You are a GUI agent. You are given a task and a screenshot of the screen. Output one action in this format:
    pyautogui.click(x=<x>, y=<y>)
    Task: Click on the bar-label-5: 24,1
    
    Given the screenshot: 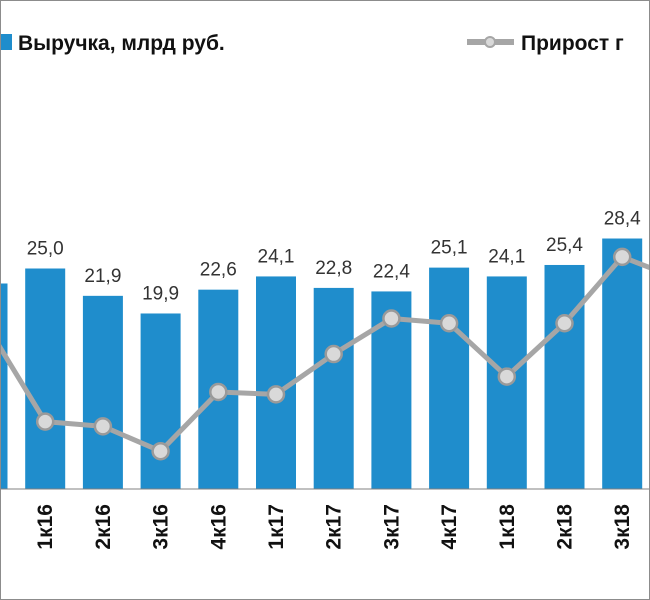 What is the action you would take?
    pyautogui.click(x=276, y=256)
    